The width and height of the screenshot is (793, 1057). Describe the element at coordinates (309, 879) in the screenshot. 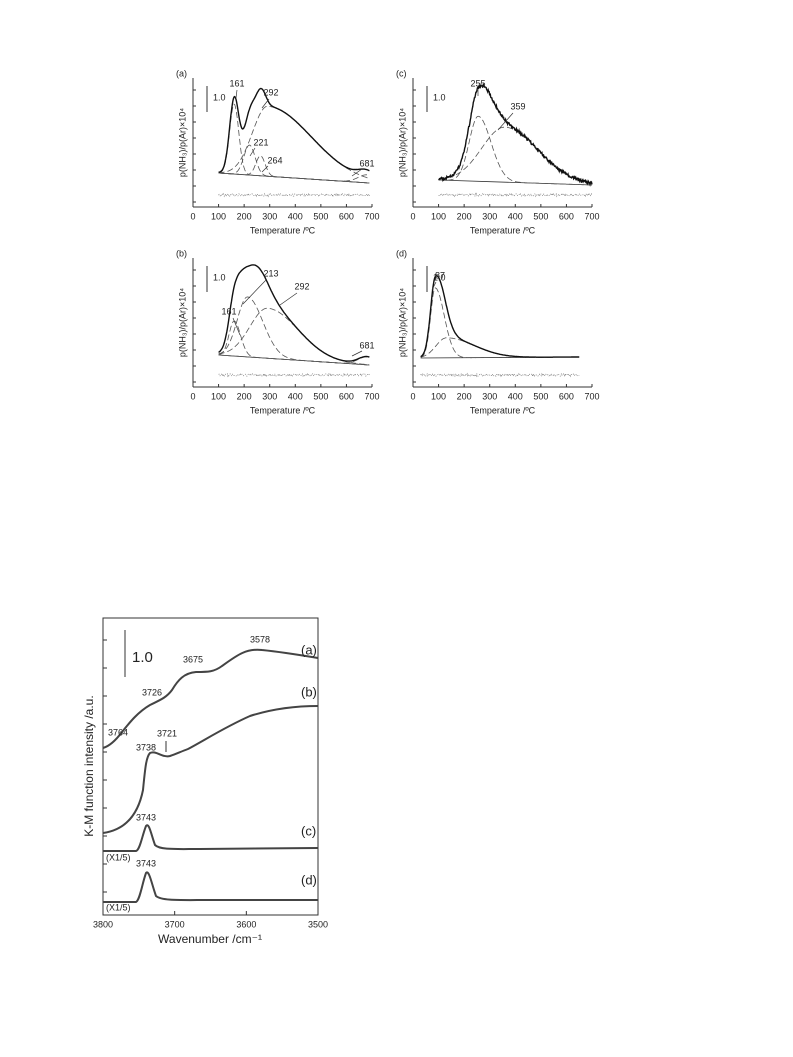

I see `curve-label: (d)` at that location.